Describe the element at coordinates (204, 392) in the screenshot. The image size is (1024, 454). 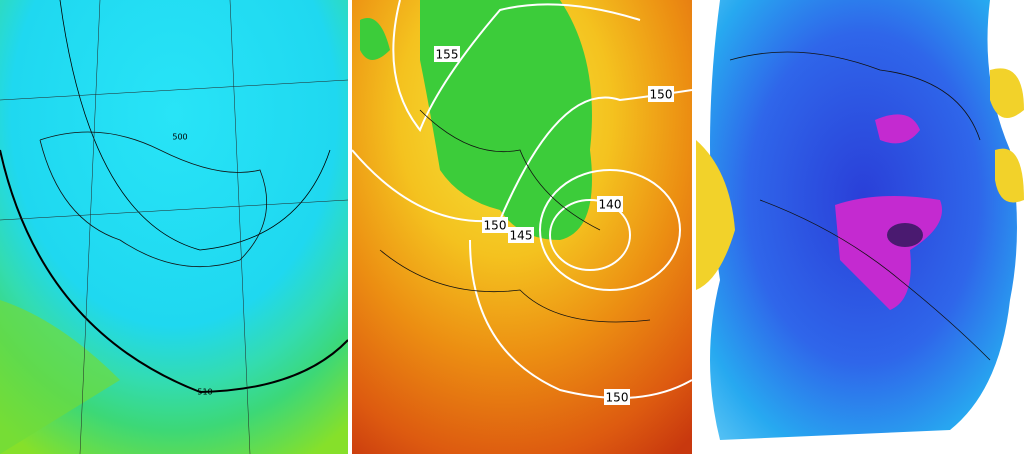
I see `contour-label: 510` at that location.